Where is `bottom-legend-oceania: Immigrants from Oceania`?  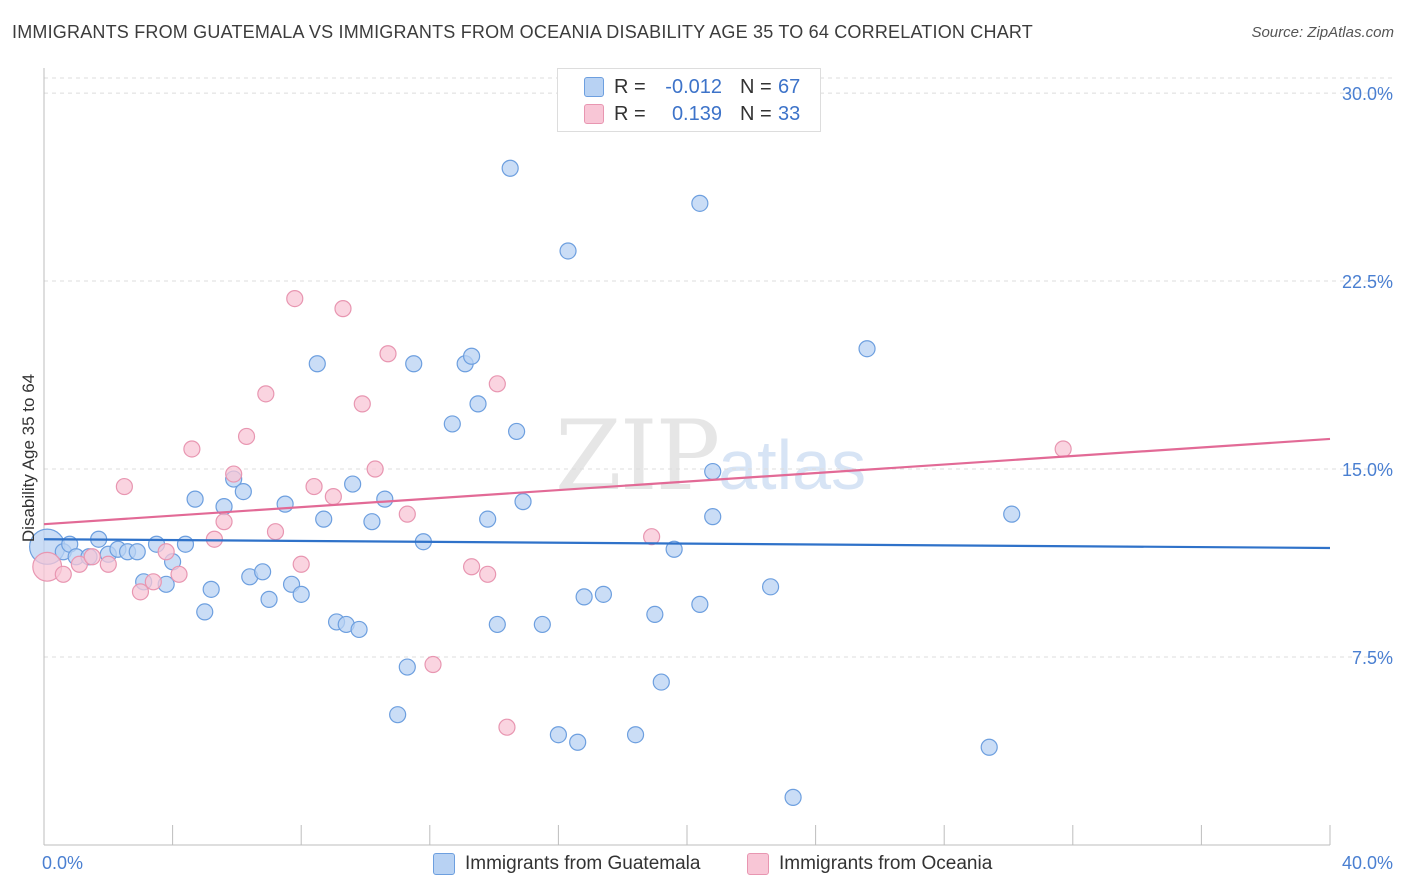
bottom-legend-oceania: Immigrants from Oceania is located at coordinates (869, 864).